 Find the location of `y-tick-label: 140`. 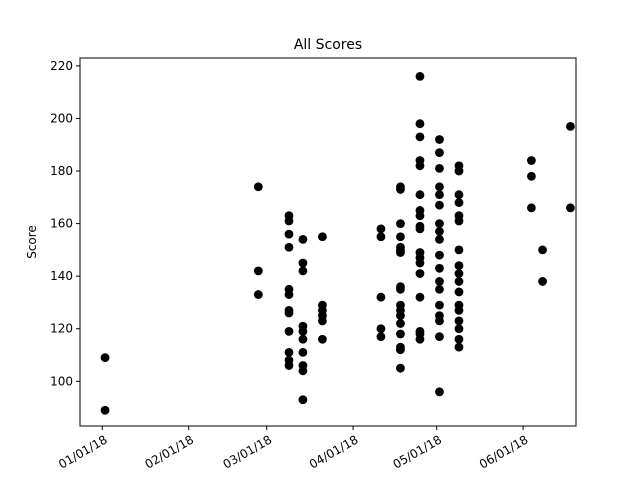

y-tick-label: 140 is located at coordinates (61, 276).